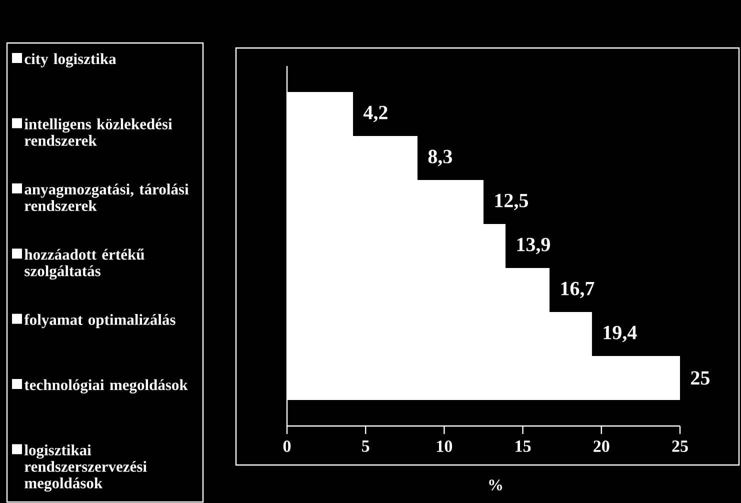  I want to click on x-tick-label: 0, so click(287, 446).